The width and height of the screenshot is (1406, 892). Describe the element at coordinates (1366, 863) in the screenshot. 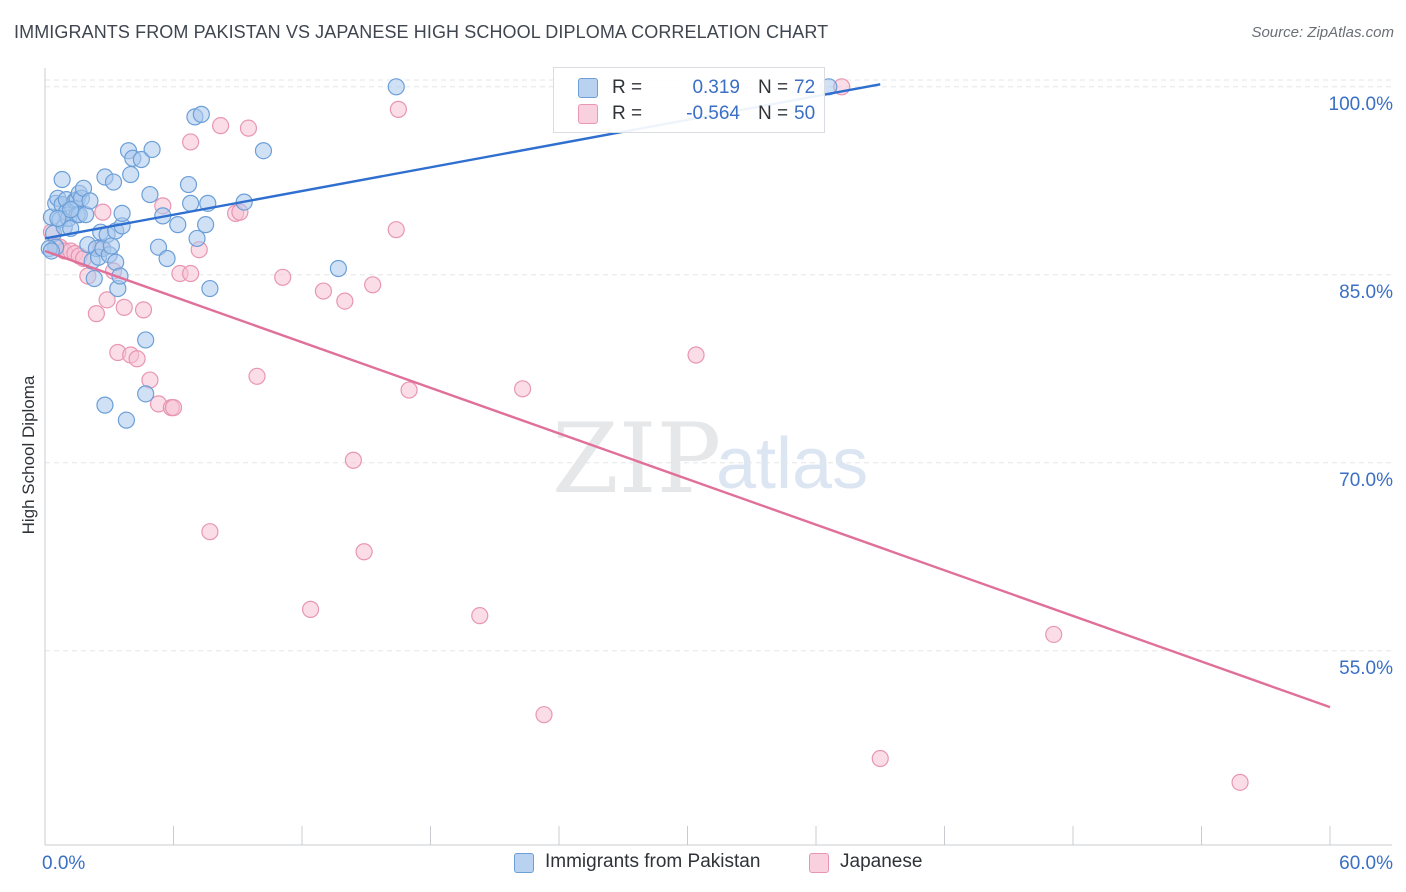

I see `x-tick-label-max: 60.0%` at that location.